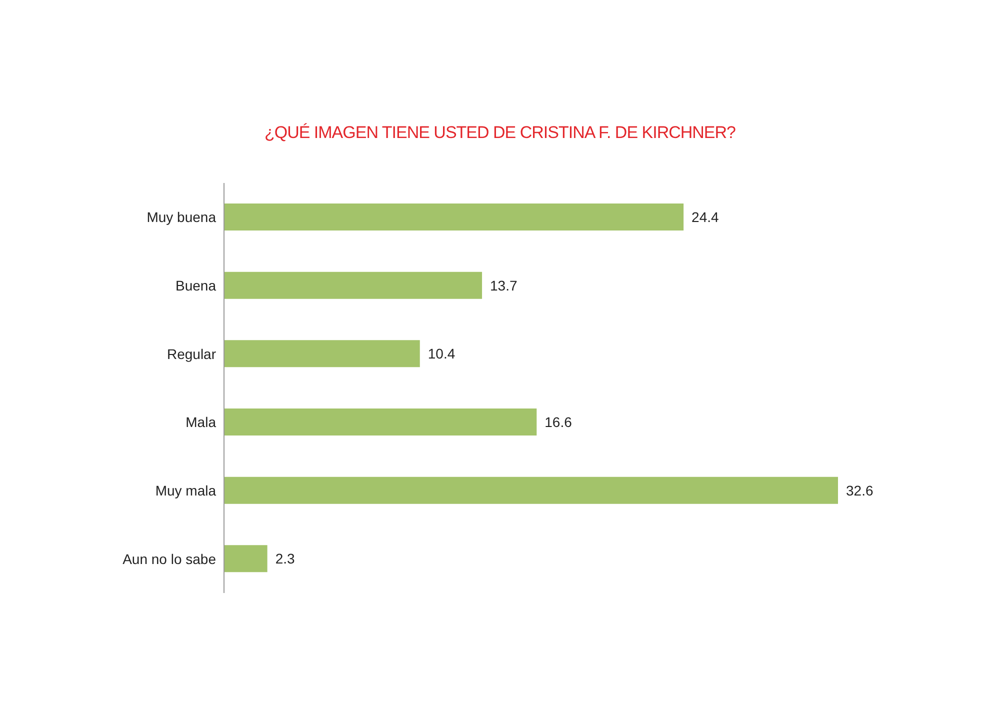  I want to click on data-label: 24.4, so click(706, 216).